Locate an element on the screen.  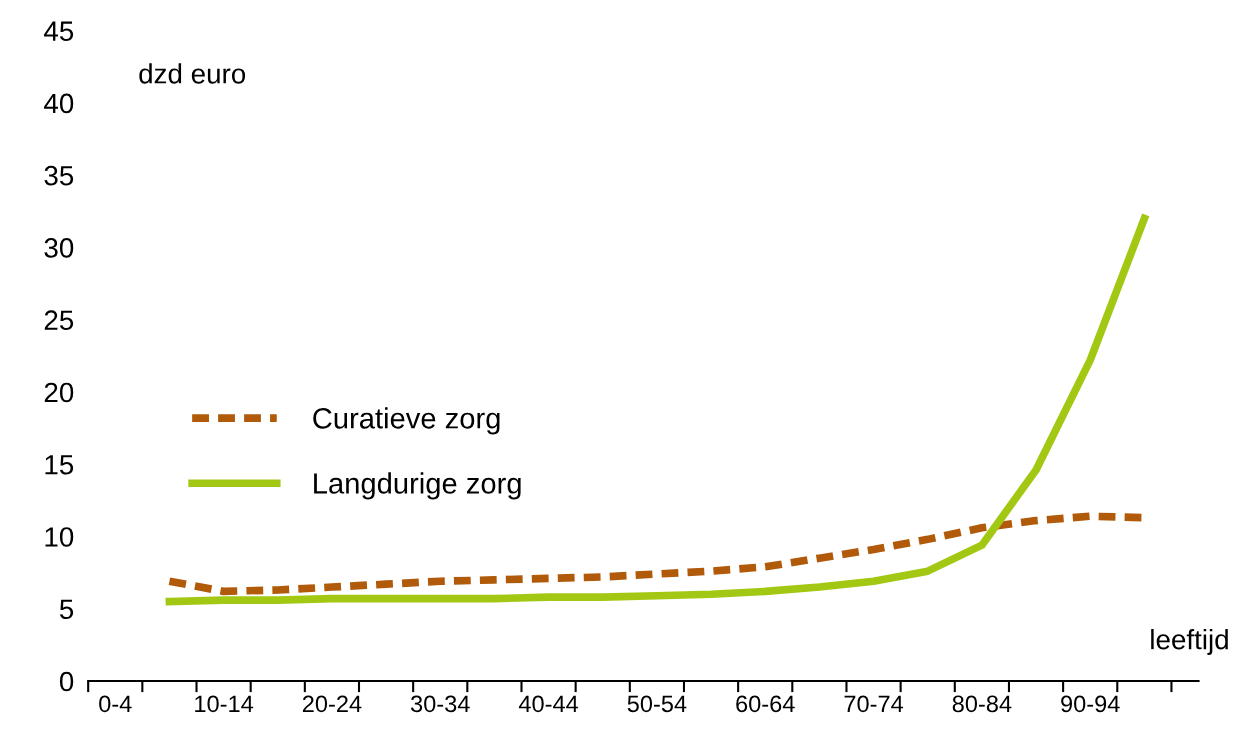
y-tick-label: 25 is located at coordinates (59, 320).